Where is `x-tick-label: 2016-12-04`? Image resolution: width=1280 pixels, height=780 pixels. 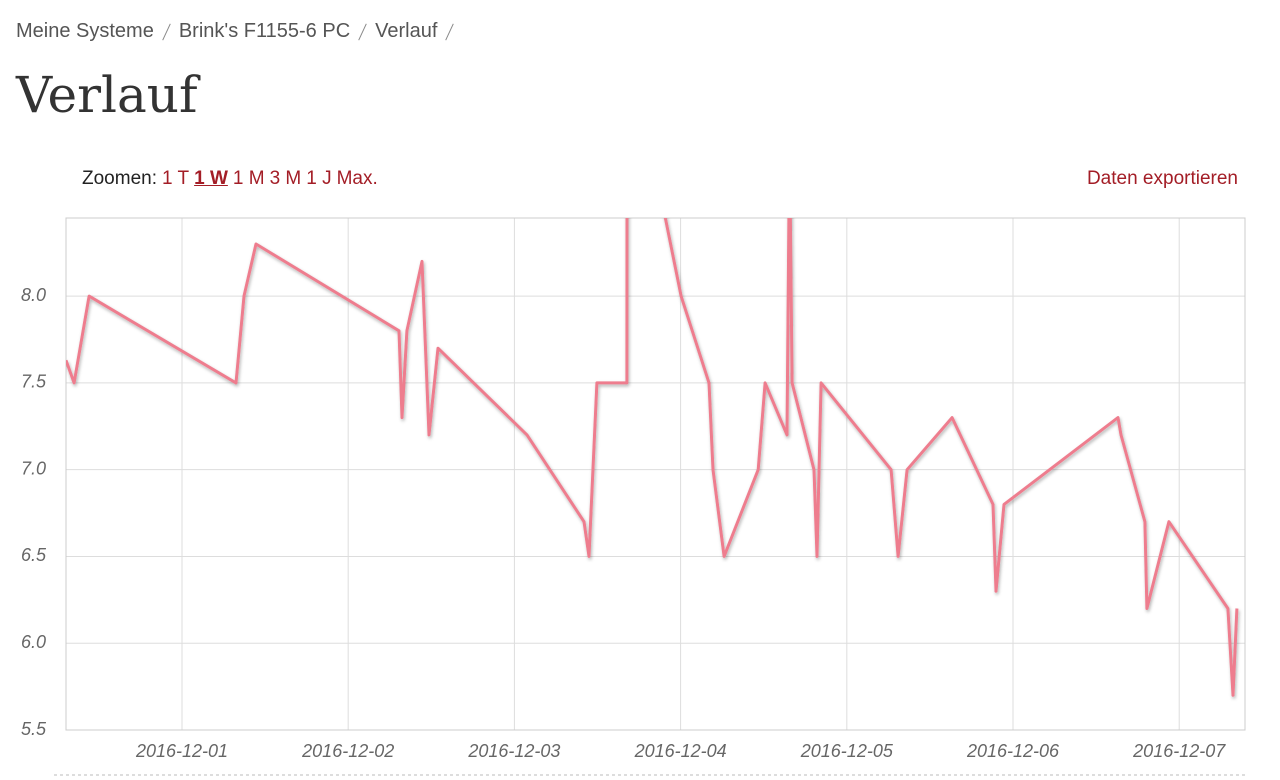 x-tick-label: 2016-12-04 is located at coordinates (680, 751).